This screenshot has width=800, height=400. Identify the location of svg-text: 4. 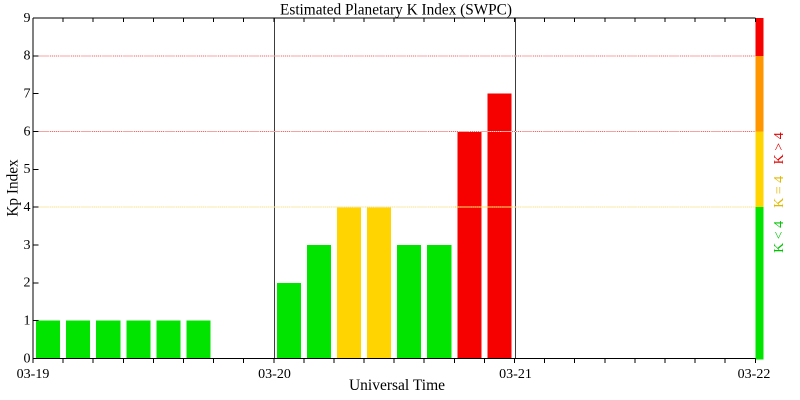
(27, 207).